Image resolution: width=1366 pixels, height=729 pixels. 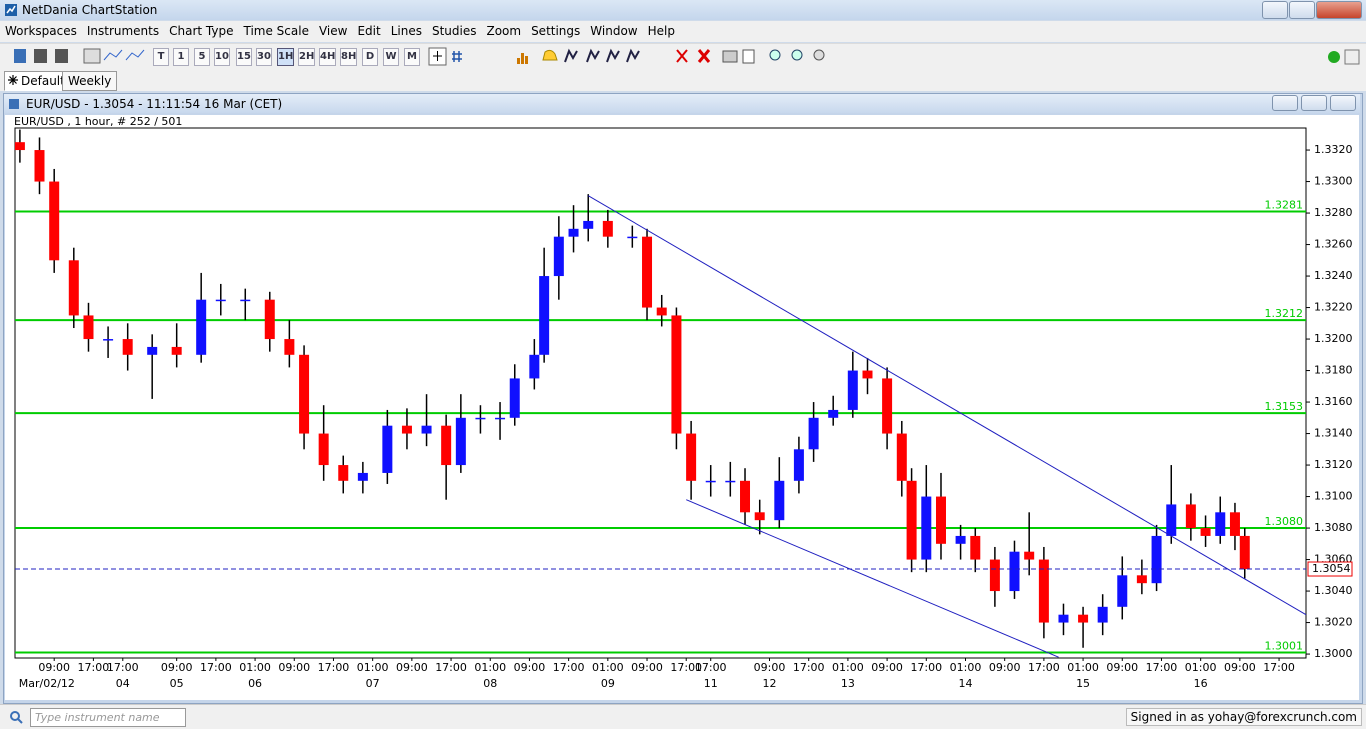 I want to click on y-tick-label: 1.3140, so click(x=1333, y=433).